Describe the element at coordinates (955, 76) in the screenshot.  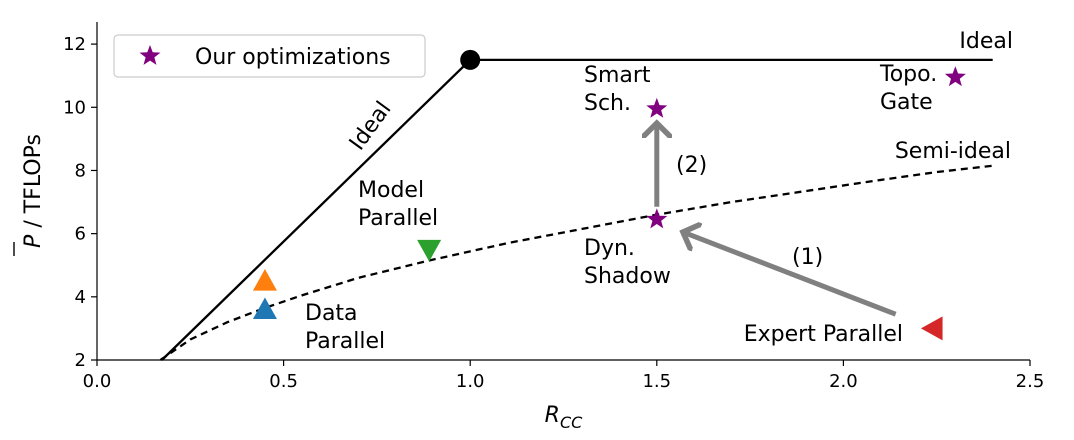
I see `topo-gate` at that location.